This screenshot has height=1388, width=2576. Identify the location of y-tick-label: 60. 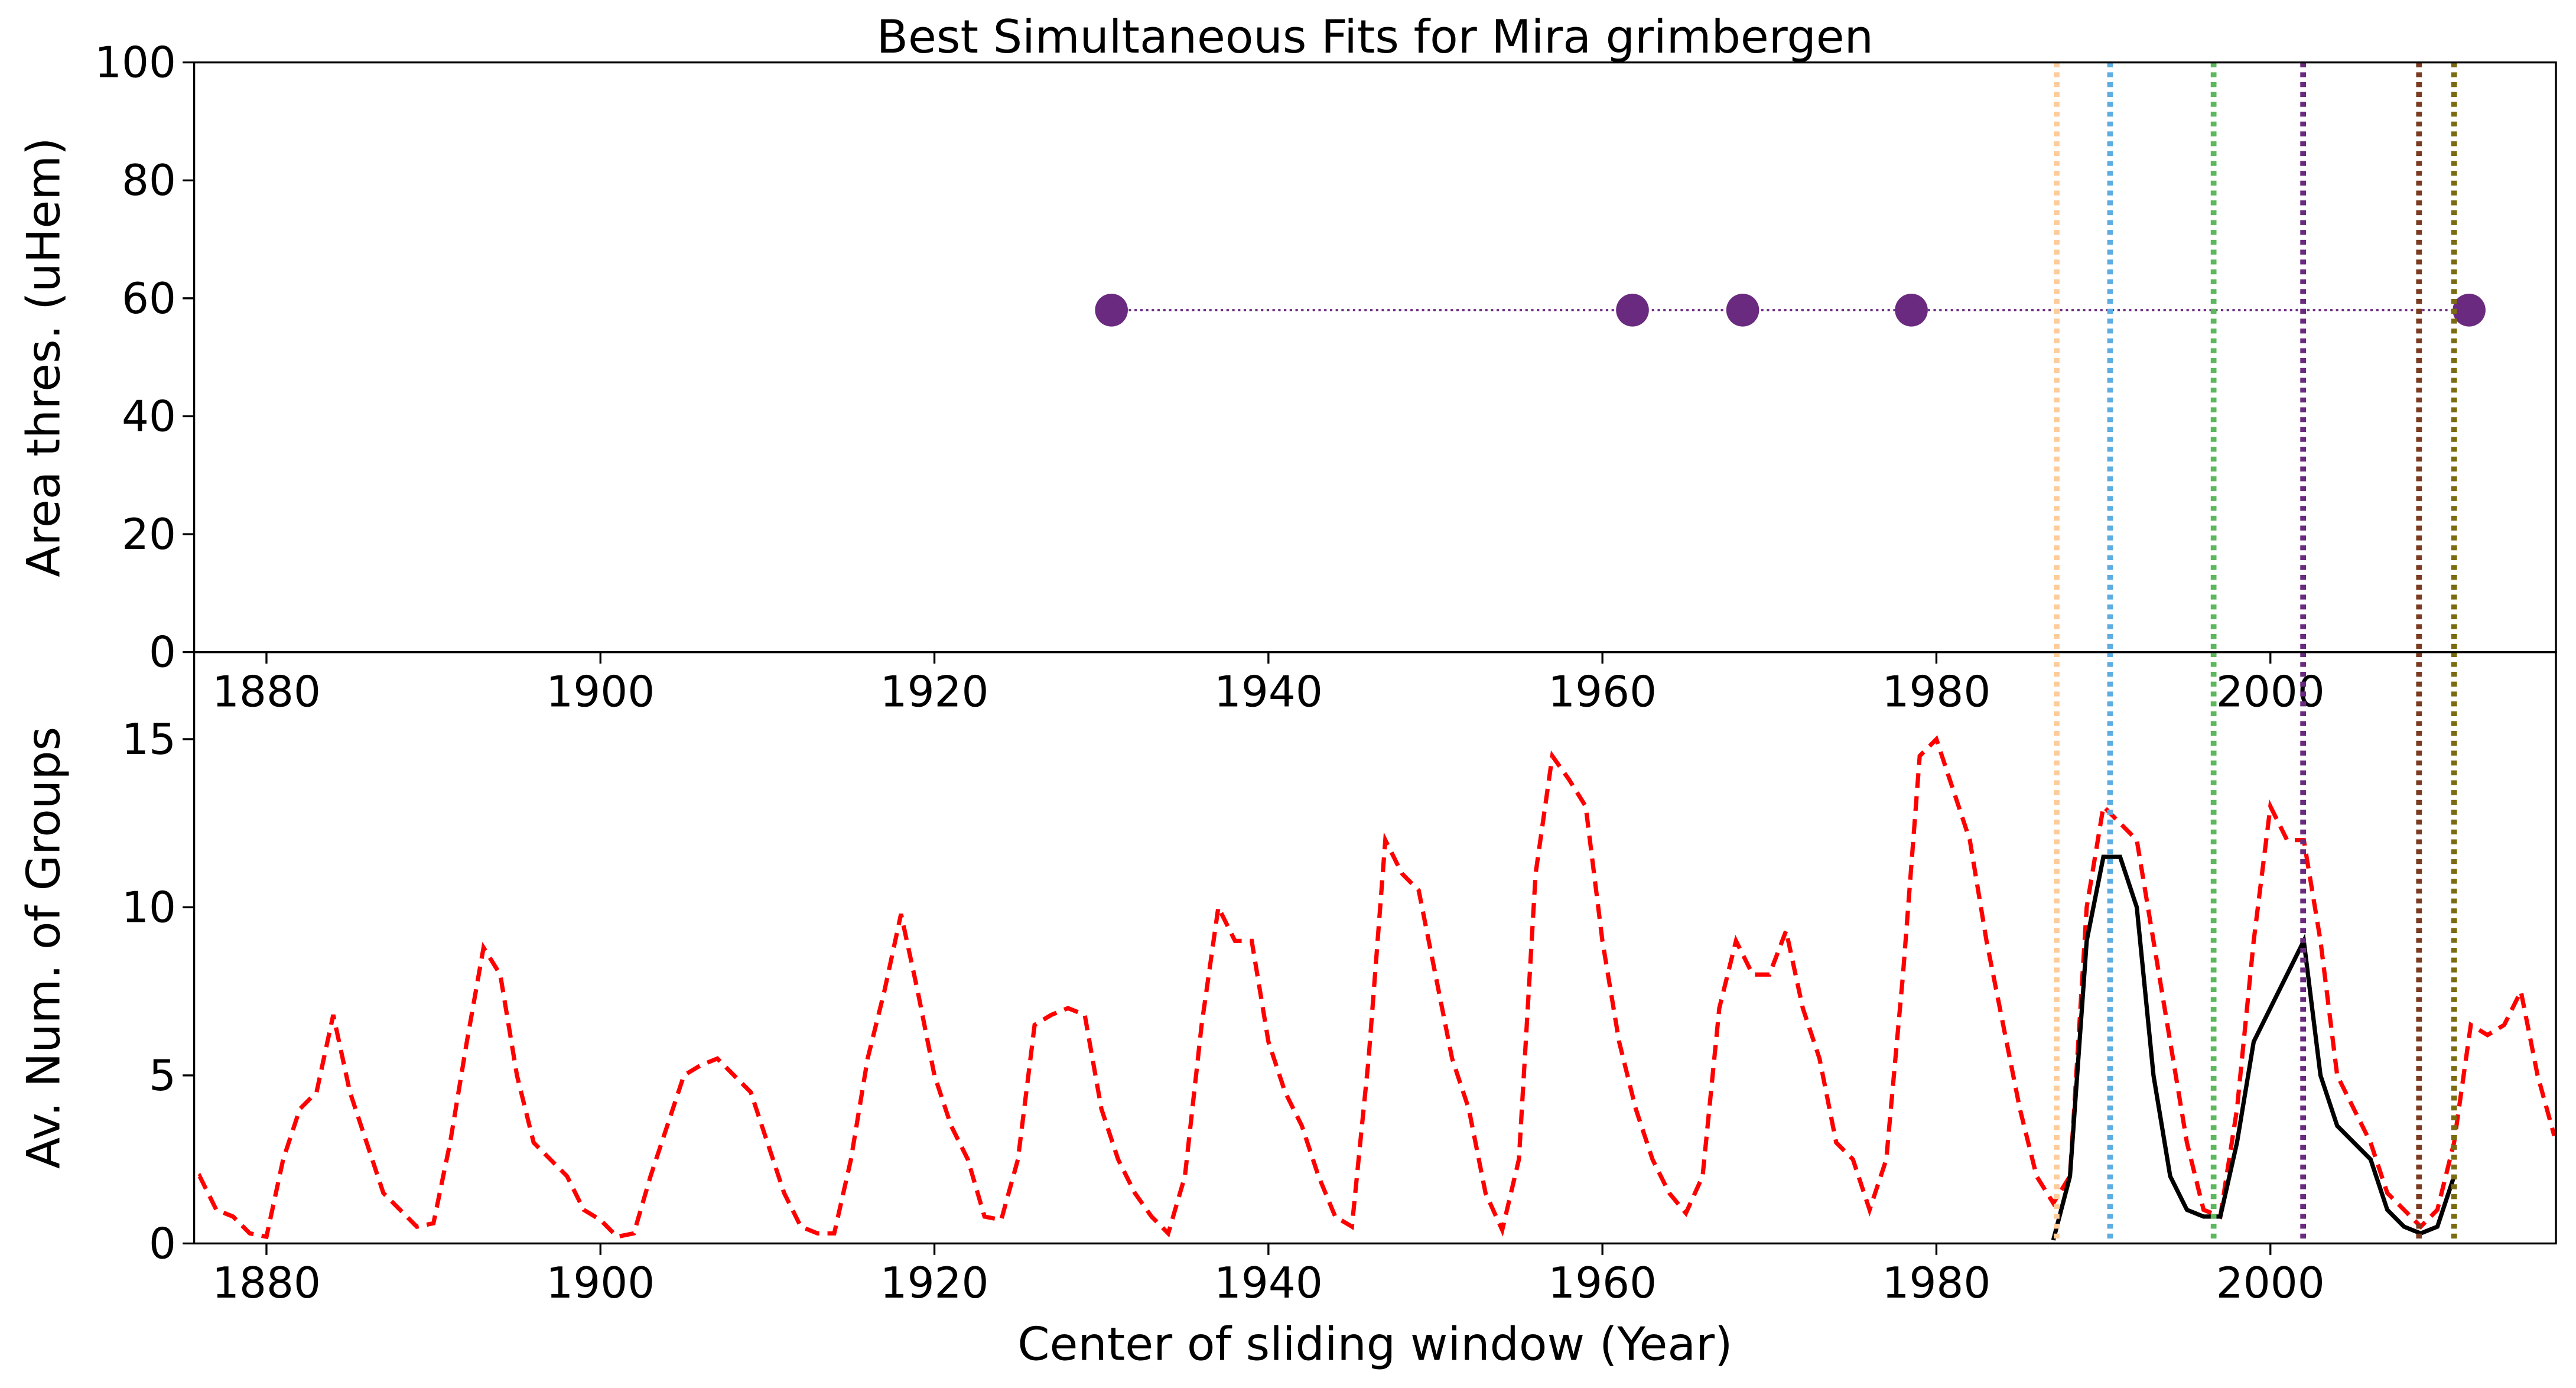
(149, 299).